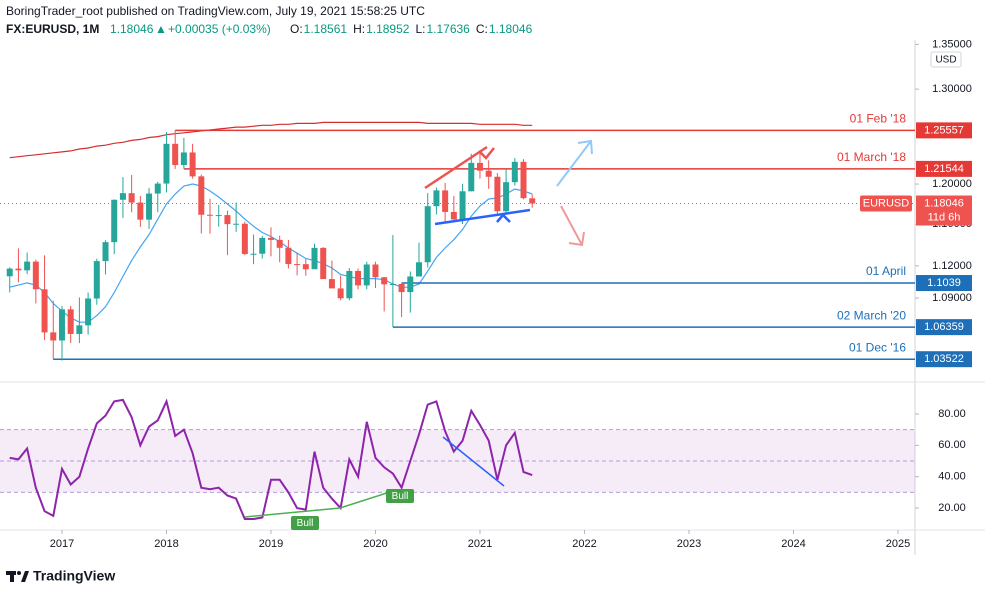 This screenshot has height=600, width=985. What do you see at coordinates (952, 477) in the screenshot?
I see `y-tick-label: 40.00` at bounding box center [952, 477].